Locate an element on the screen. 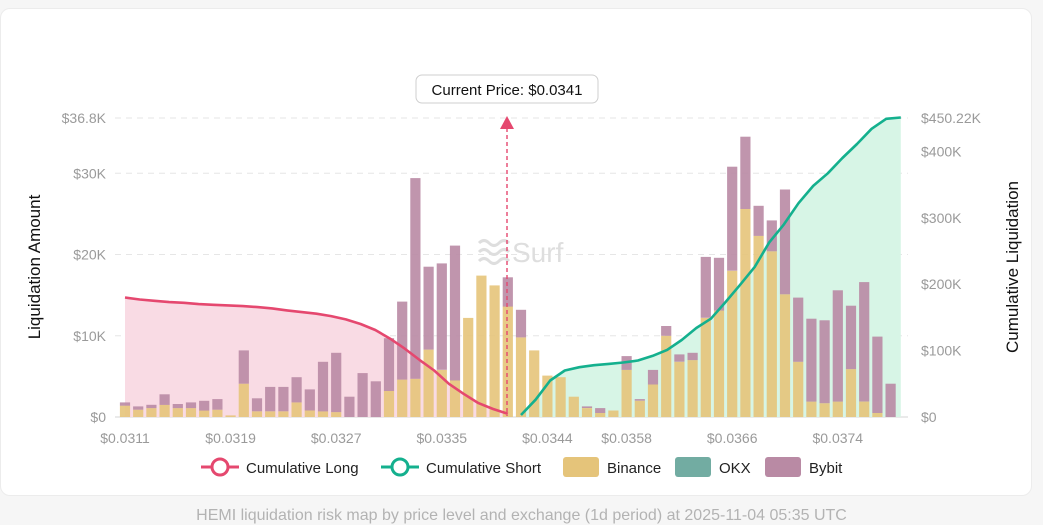 This screenshot has width=1043, height=525. current-price-label-box is located at coordinates (507, 89).